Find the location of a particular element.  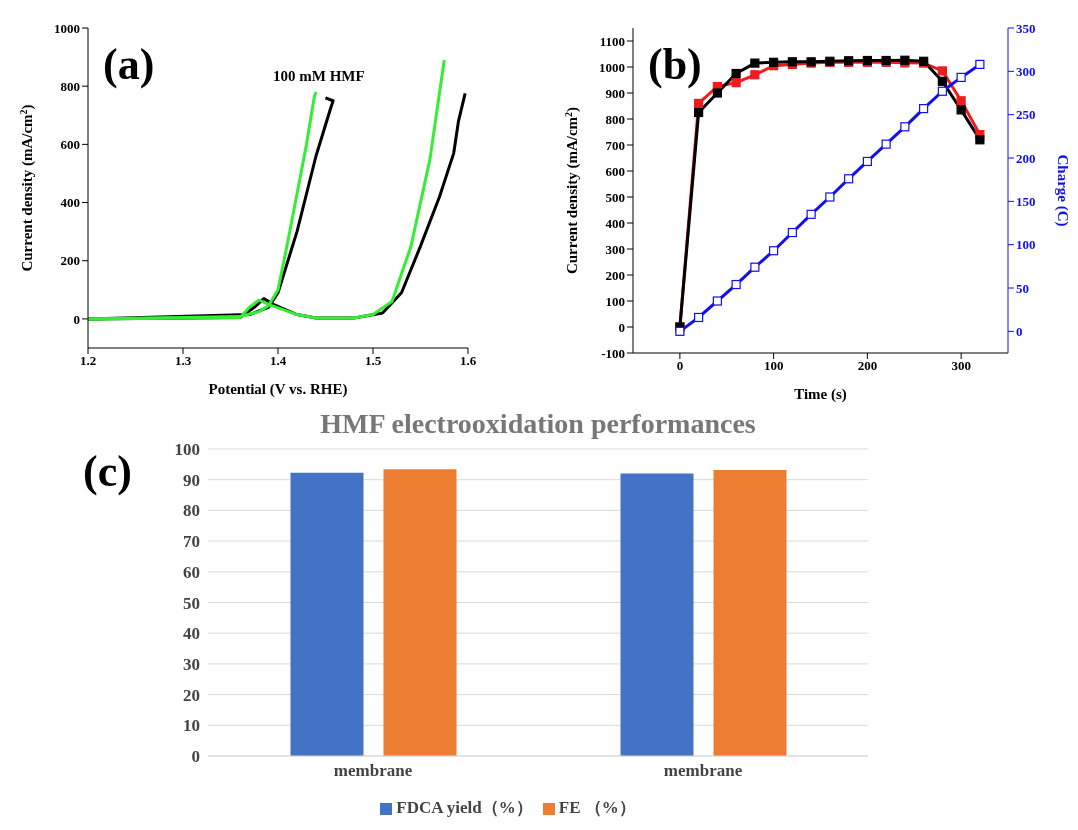

annotation: (a) is located at coordinates (129, 64).